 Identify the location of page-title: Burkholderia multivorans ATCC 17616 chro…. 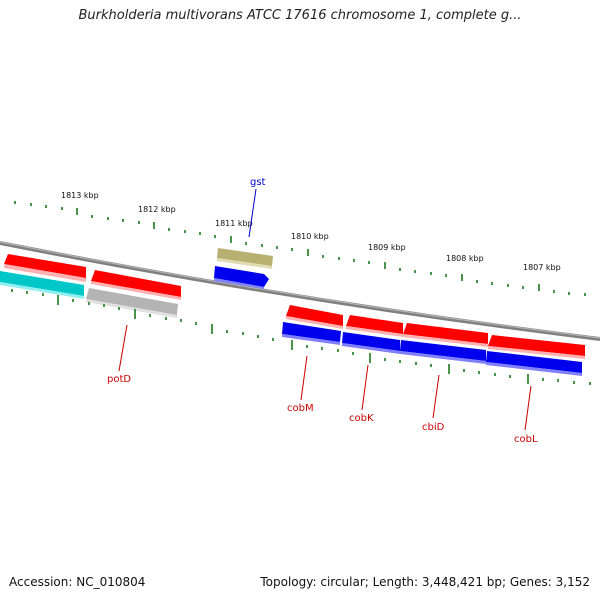
(300, 15).